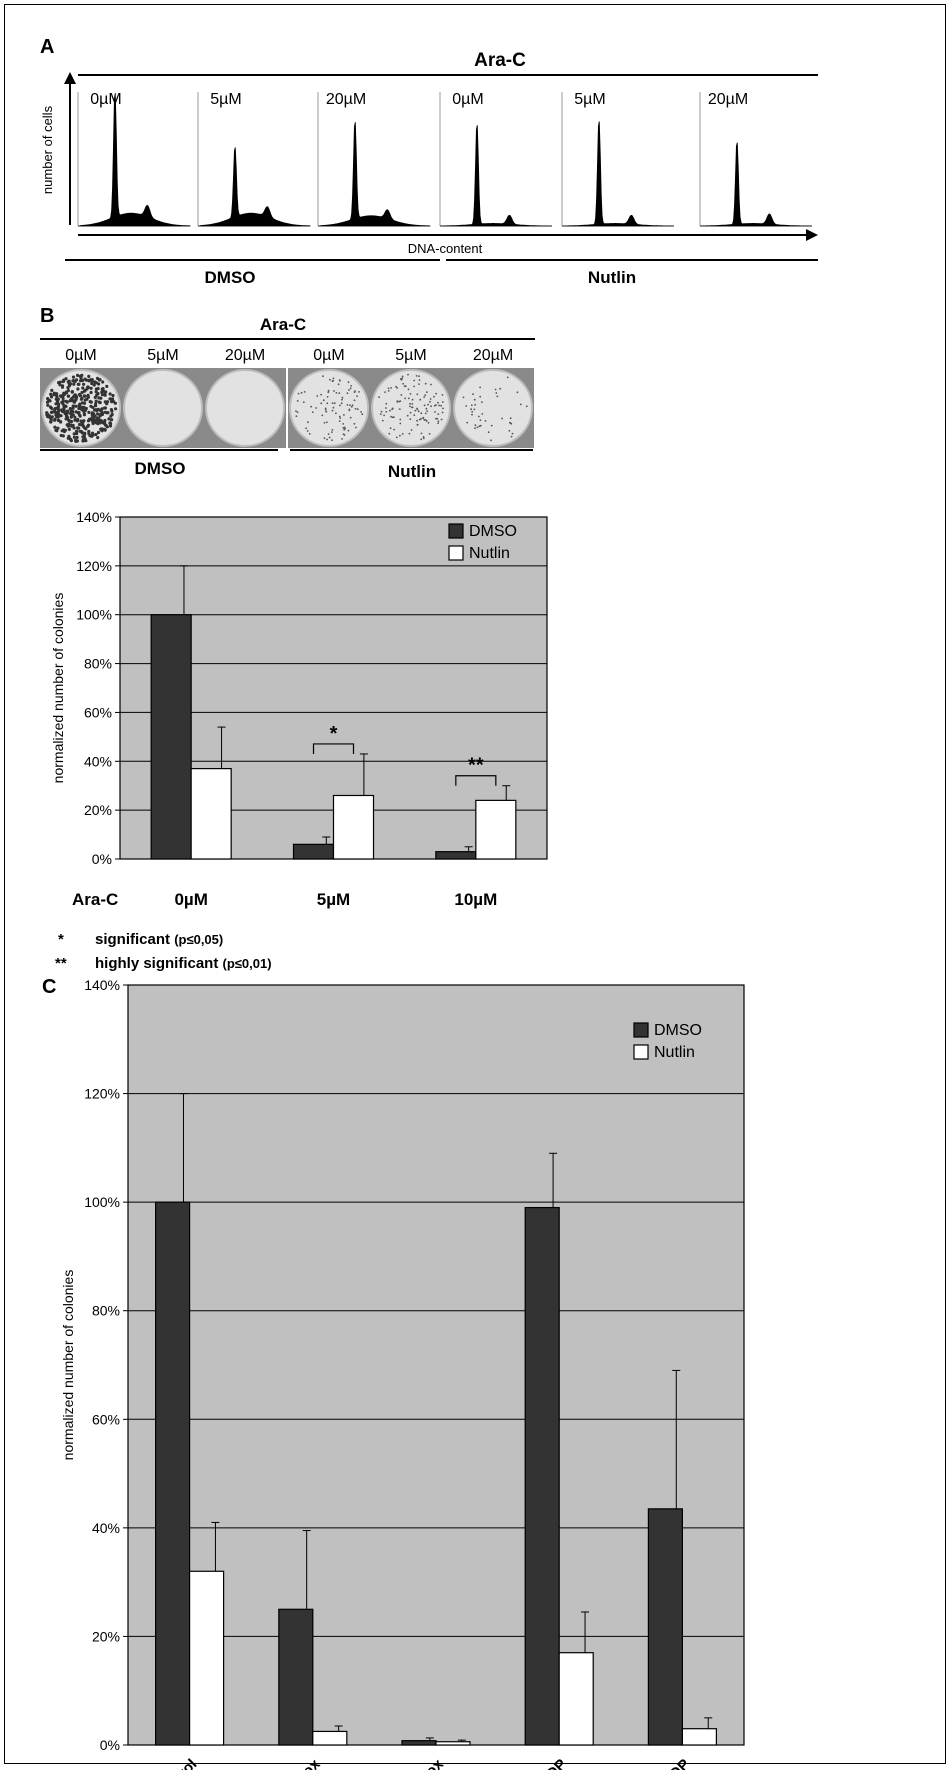 The height and width of the screenshot is (1770, 952). Describe the element at coordinates (106, 1311) in the screenshot. I see `y-tick-label: 80%` at that location.